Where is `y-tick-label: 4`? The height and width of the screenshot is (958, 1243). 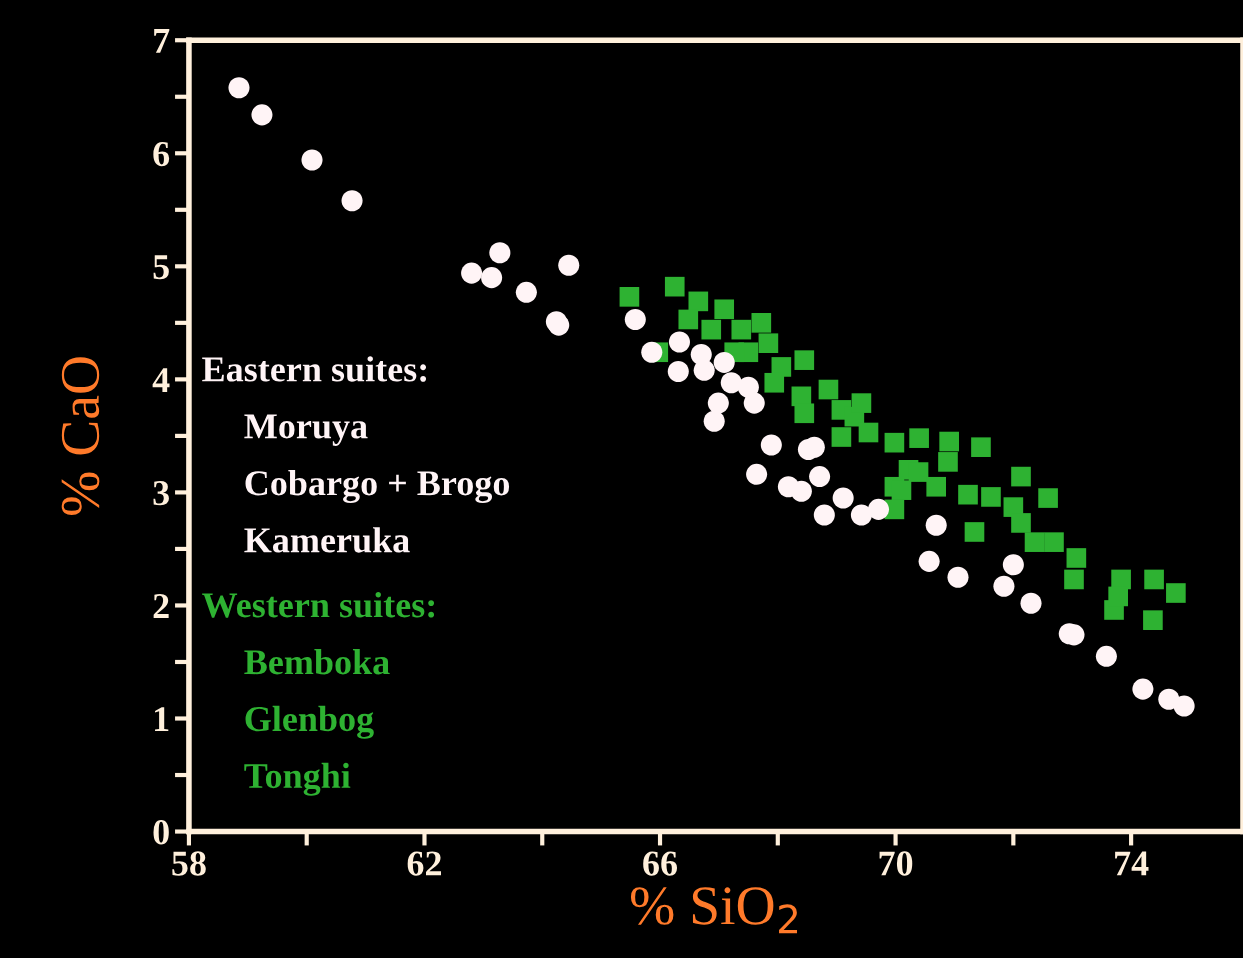
y-tick-label: 4 is located at coordinates (161, 380).